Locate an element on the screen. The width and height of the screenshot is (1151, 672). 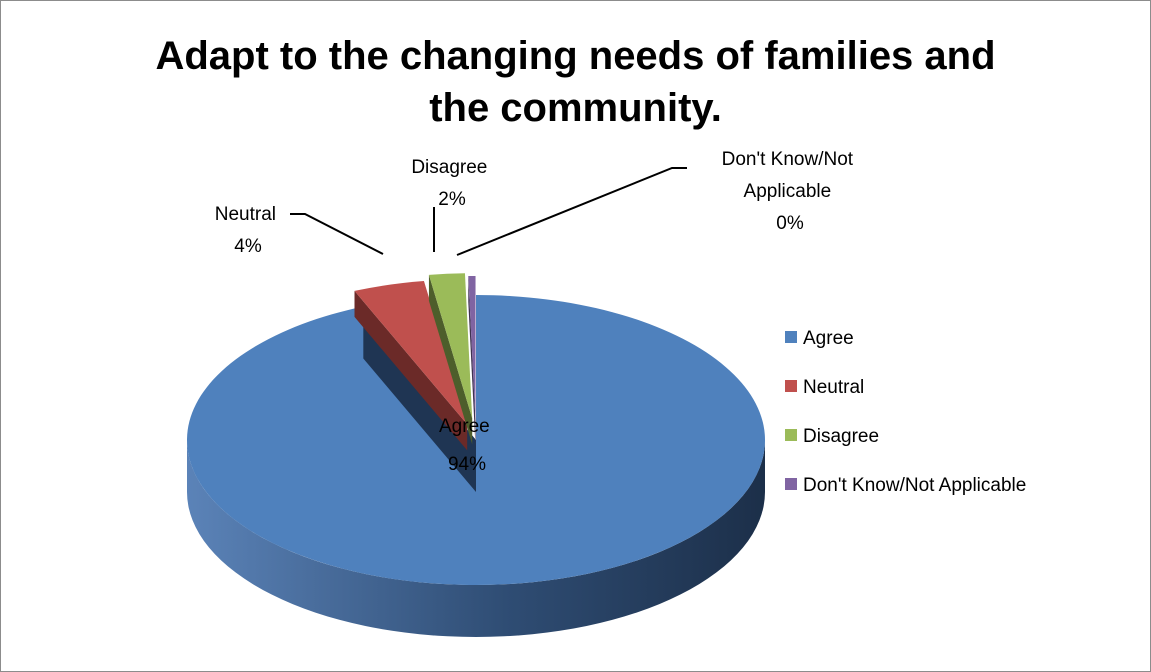
legend-swatch-dont-know is located at coordinates (791, 484).